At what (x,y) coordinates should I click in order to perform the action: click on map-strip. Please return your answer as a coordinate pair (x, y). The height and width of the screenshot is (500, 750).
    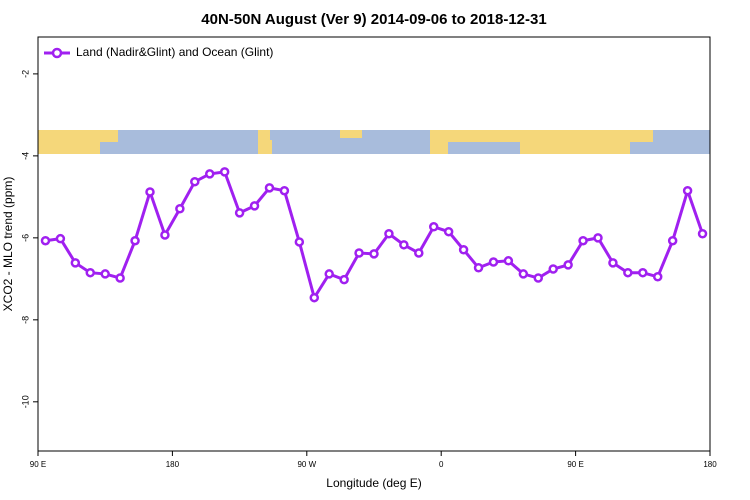
    Looking at the image, I should click on (374, 142).